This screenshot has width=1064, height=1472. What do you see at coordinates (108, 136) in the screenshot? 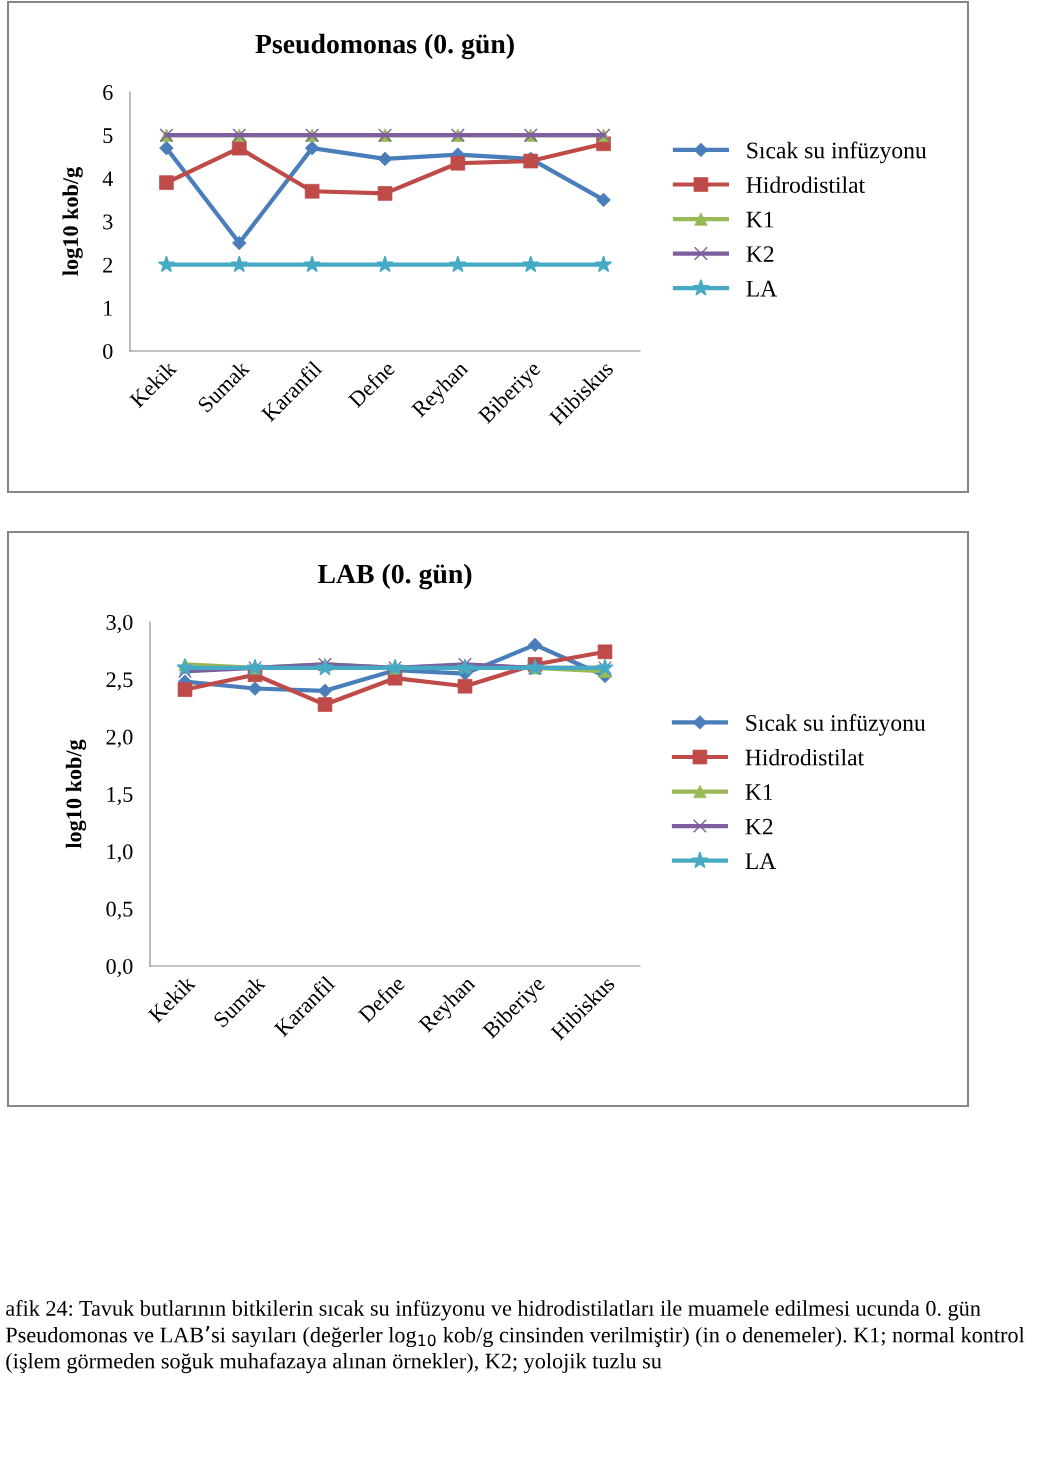
I see `y-tick-label: 5` at bounding box center [108, 136].